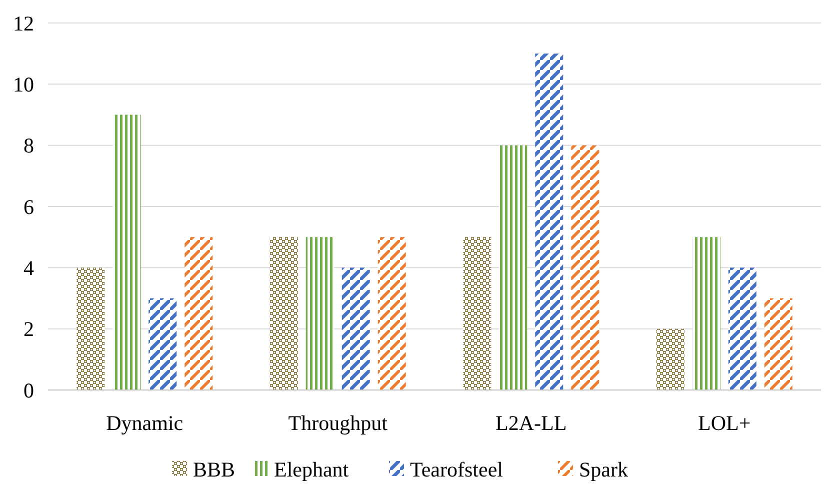 This screenshot has width=833, height=495. Describe the element at coordinates (457, 469) in the screenshot. I see `legend-label: Tearofsteel` at that location.